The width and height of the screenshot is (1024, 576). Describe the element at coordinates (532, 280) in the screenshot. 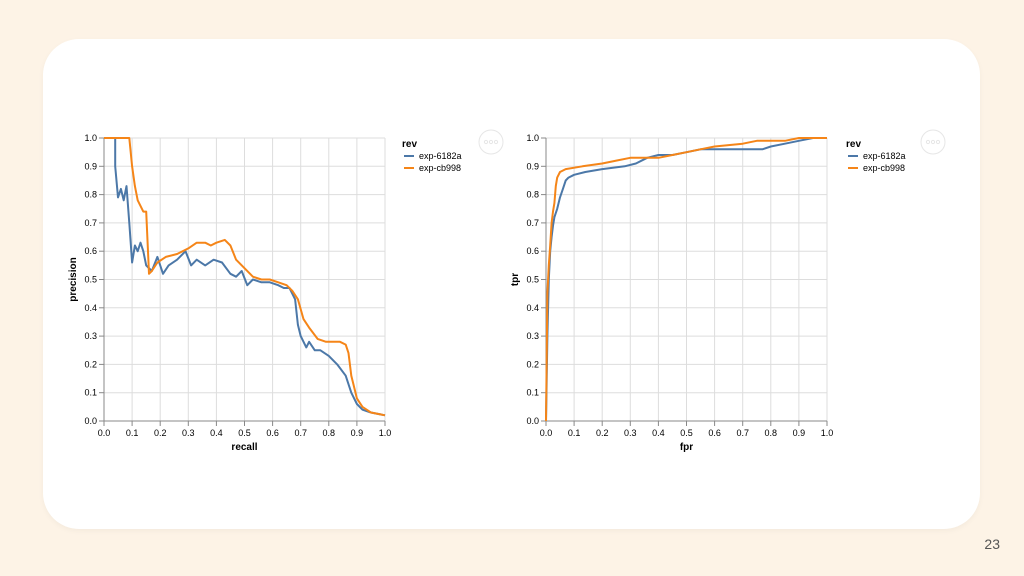

I see `roc-ytick-label: 0.5` at that location.